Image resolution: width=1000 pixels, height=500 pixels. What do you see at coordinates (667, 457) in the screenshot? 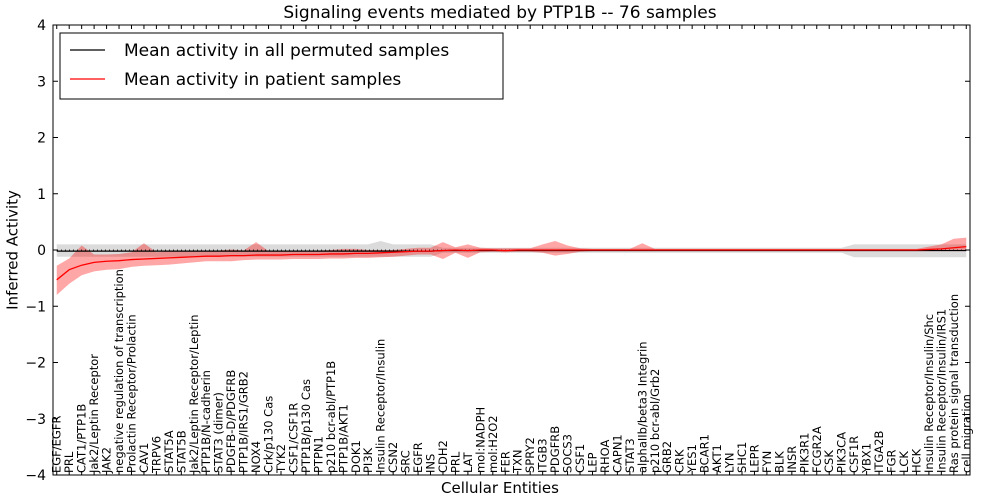
I see `x-tick-label: GRB2` at bounding box center [667, 457].